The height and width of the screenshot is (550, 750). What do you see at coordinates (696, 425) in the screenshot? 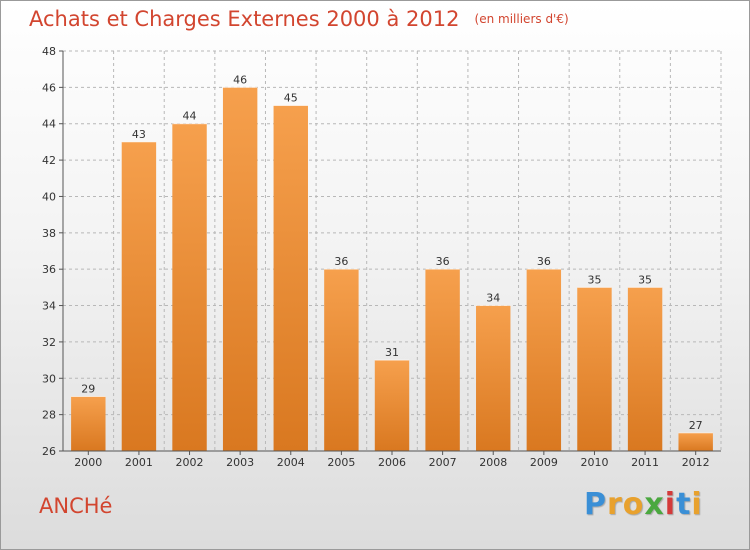
I see `data-label: 27` at bounding box center [696, 425].